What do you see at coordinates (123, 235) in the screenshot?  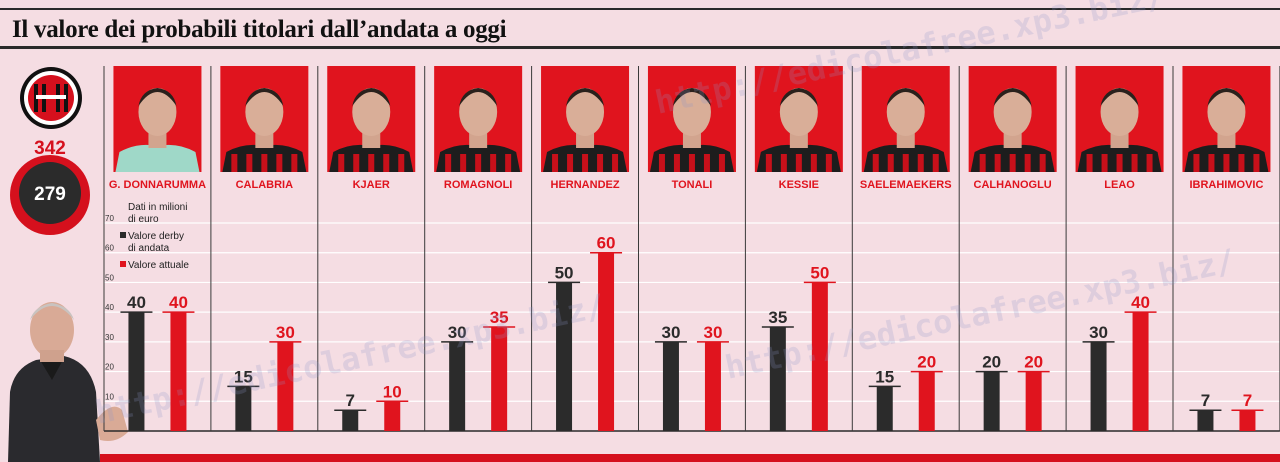 I see `legend-swatch-derby` at bounding box center [123, 235].